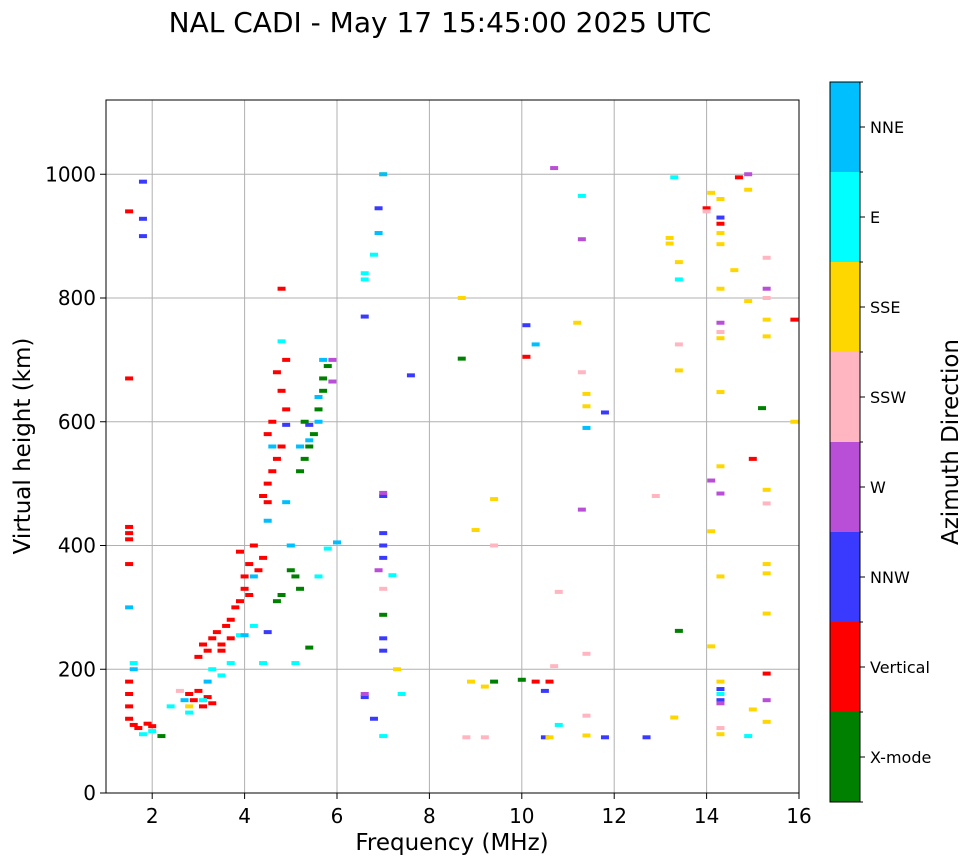  What do you see at coordinates (875, 217) in the screenshot?
I see `colorbar-label-e: E` at bounding box center [875, 217].